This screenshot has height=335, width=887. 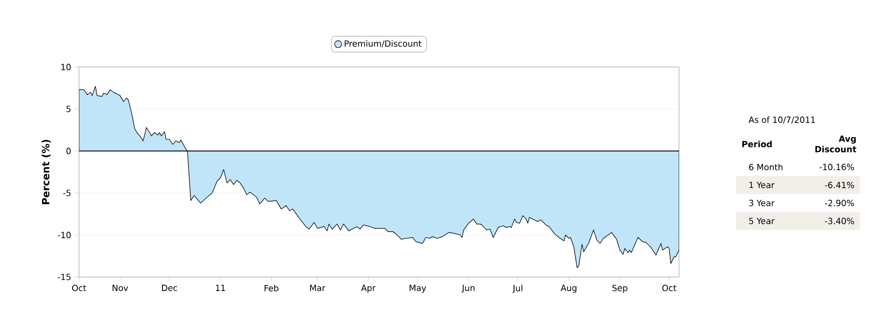 What do you see at coordinates (568, 288) in the screenshot?
I see `x-tick-label: Aug` at bounding box center [568, 288].